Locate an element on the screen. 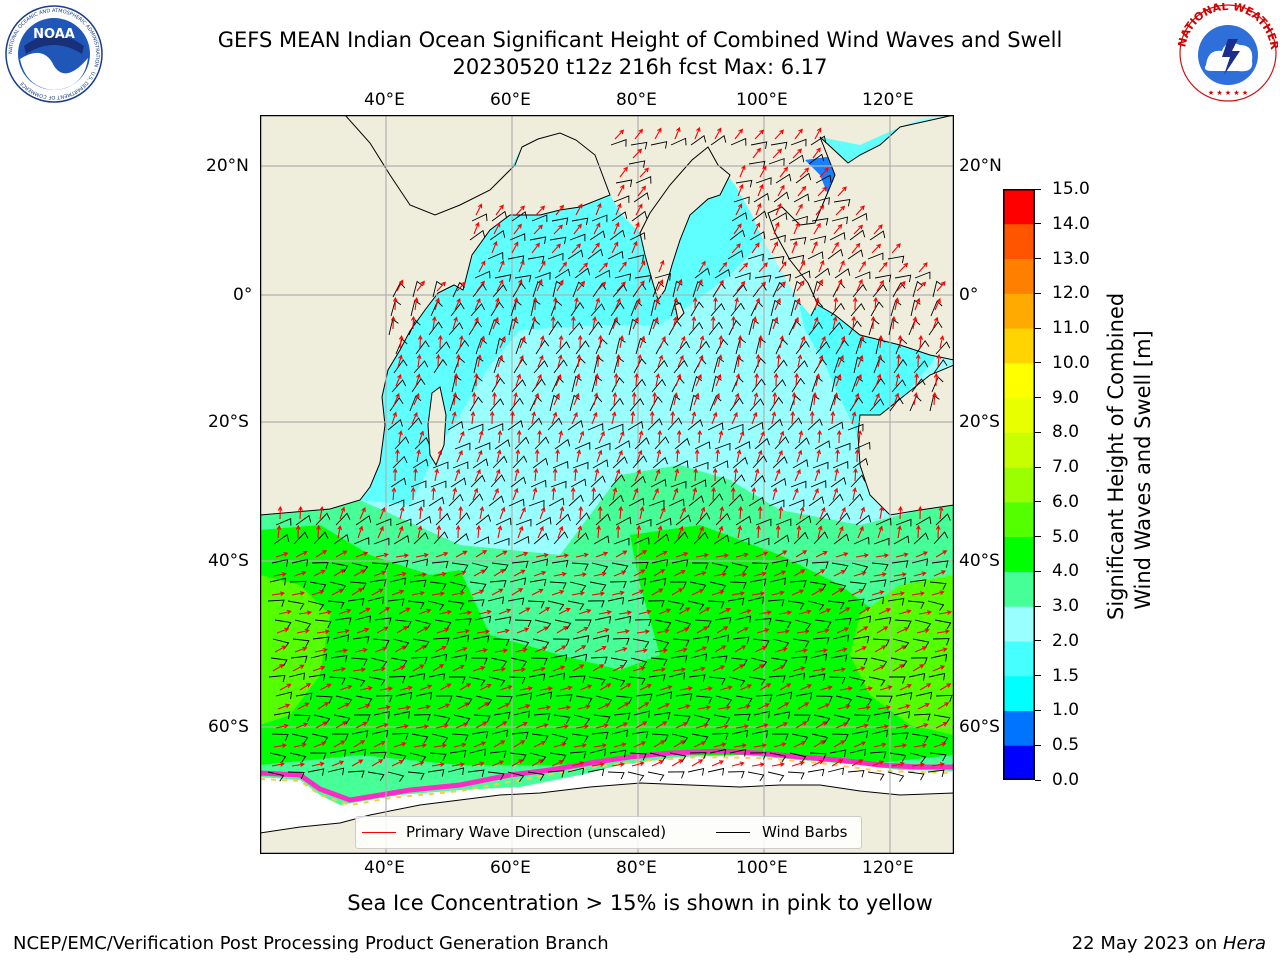 The image size is (1280, 960). ocean-5-6m-east is located at coordinates (902, 655).